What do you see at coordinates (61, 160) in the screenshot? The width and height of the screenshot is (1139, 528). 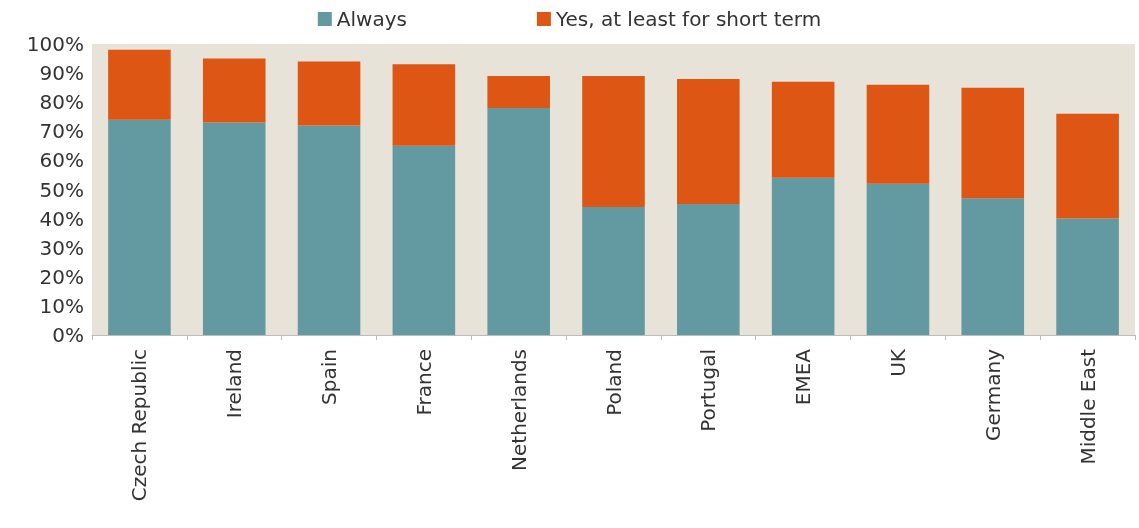 I see `y-tick-label: 60%` at bounding box center [61, 160].